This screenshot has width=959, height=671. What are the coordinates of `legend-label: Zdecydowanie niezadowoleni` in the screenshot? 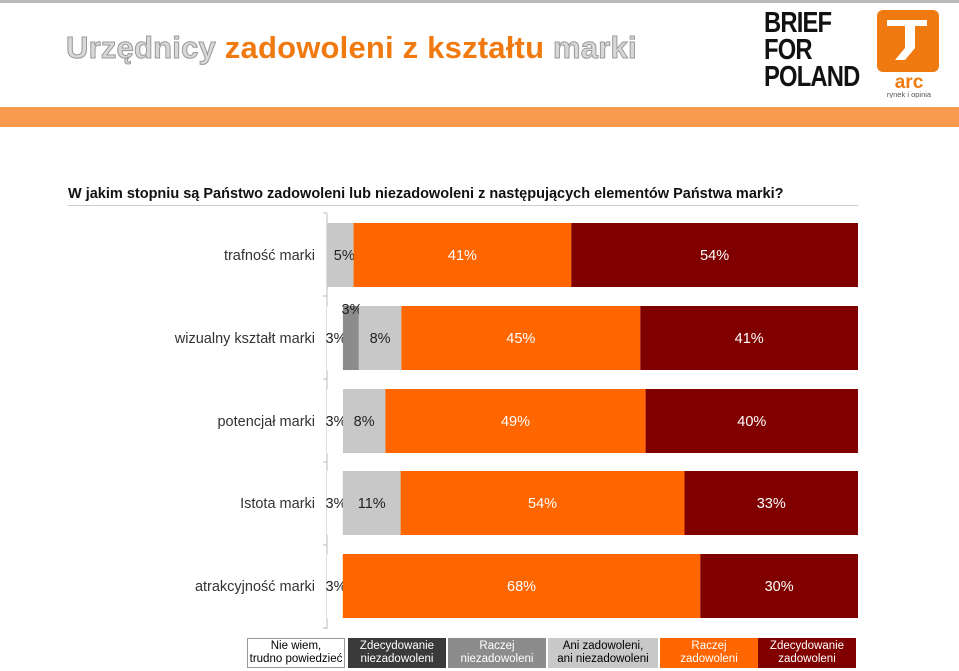 It's located at (397, 652).